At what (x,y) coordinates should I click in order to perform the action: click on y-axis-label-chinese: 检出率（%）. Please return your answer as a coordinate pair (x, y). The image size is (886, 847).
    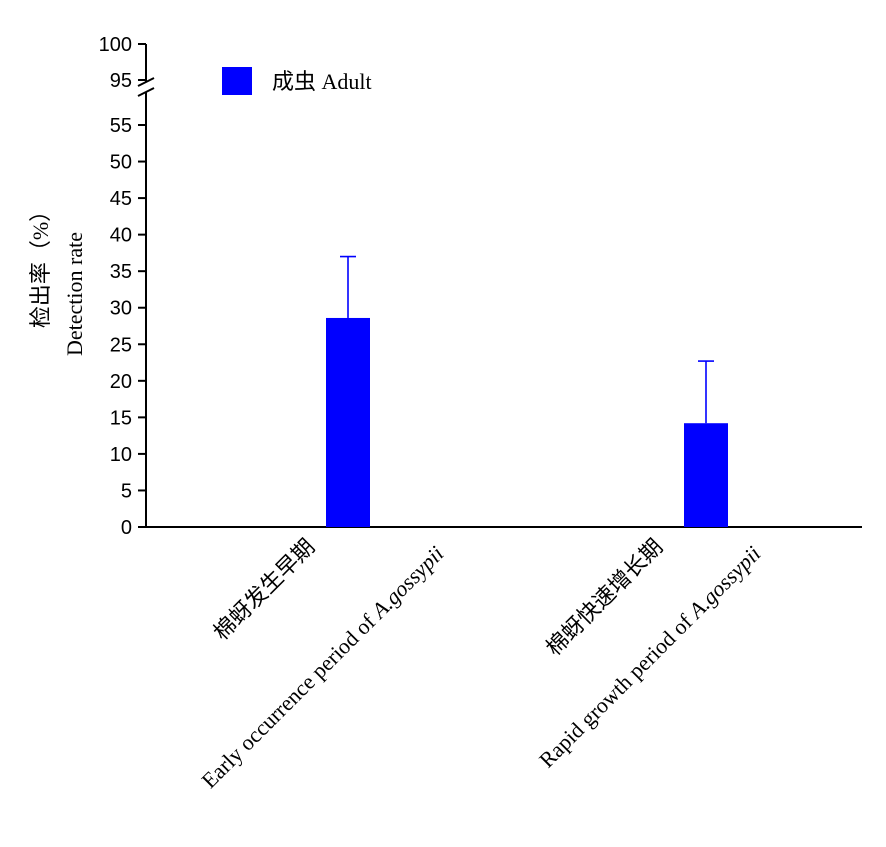
    Looking at the image, I should click on (40, 264).